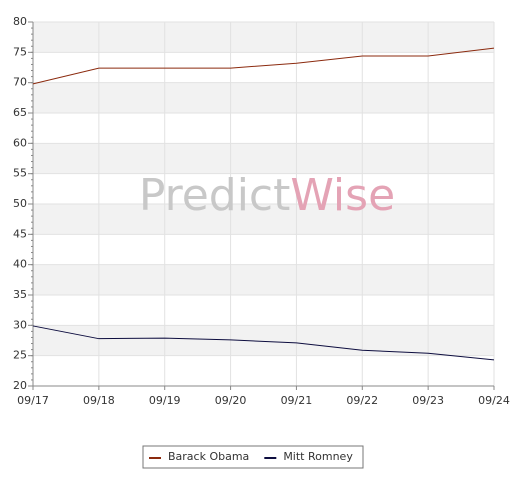 The height and width of the screenshot is (483, 516). Describe the element at coordinates (20, 355) in the screenshot. I see `y-tick-label: 25` at that location.